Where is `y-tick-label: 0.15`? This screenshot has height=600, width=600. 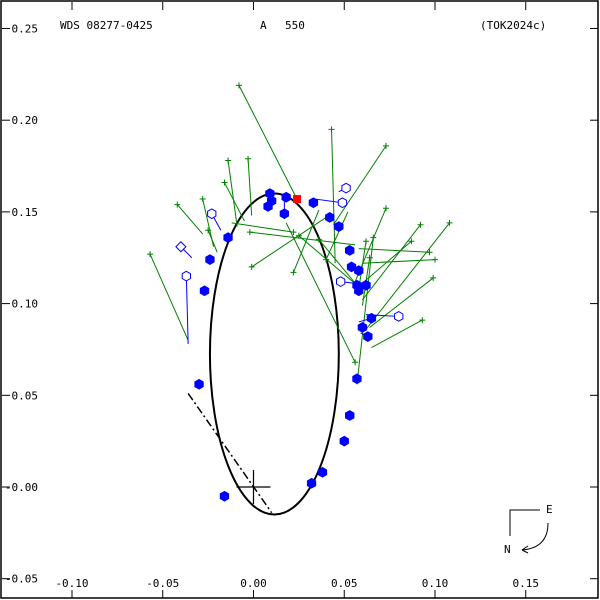 y-tick-label: 0.15 is located at coordinates (25, 212).